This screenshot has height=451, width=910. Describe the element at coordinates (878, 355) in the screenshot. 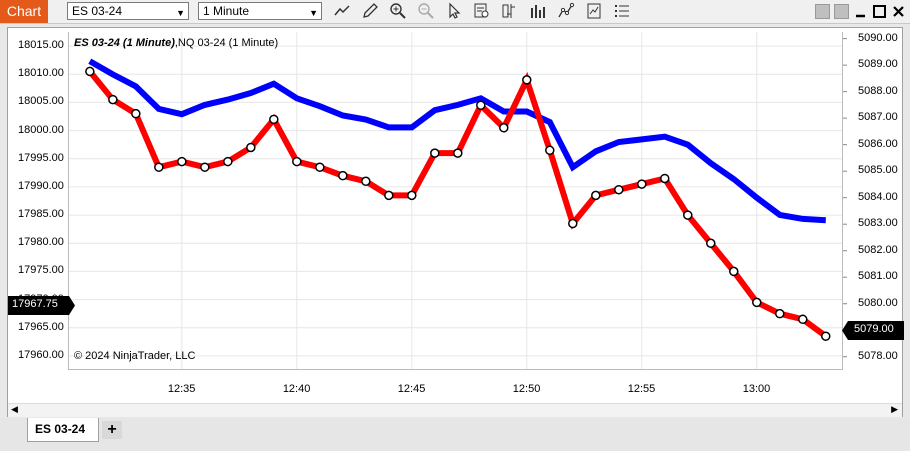

I see `right-axis-tick-label: 5078.00` at that location.